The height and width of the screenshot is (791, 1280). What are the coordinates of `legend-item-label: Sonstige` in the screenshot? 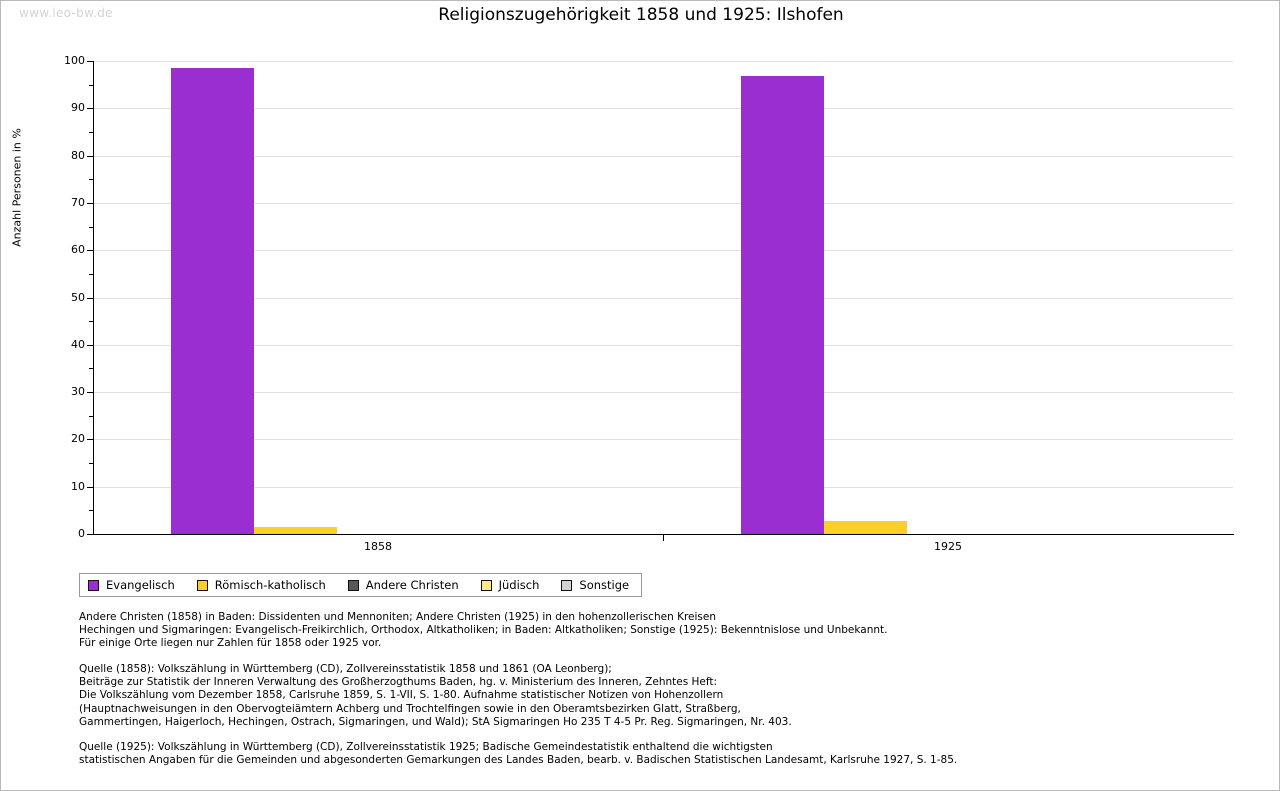 It's located at (604, 585).